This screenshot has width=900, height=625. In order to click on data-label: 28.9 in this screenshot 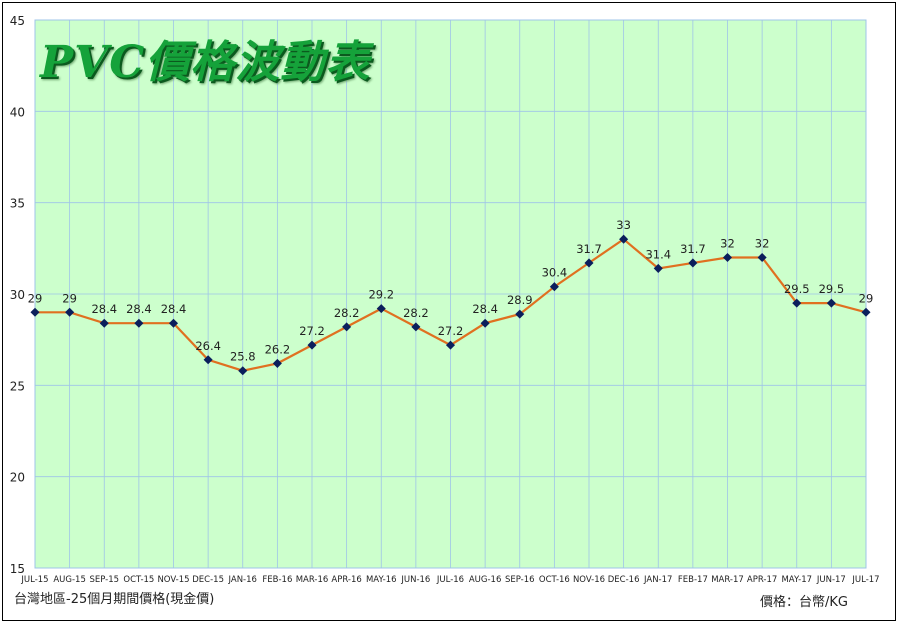, I will do `click(520, 300)`.